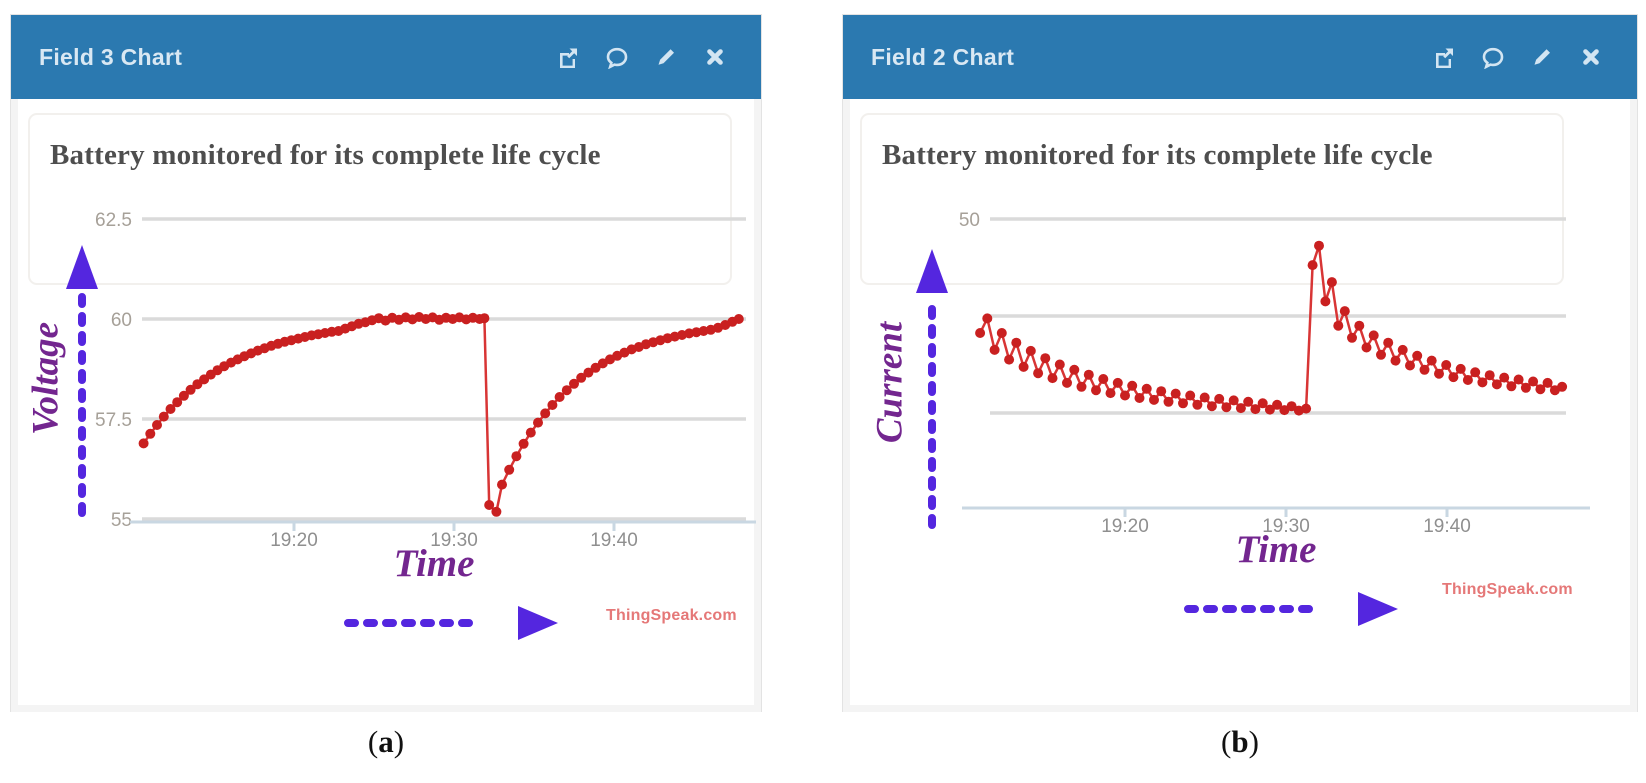 The height and width of the screenshot is (783, 1646). What do you see at coordinates (1240, 741) in the screenshot?
I see `subfigure-caption-b: (b)` at bounding box center [1240, 741].